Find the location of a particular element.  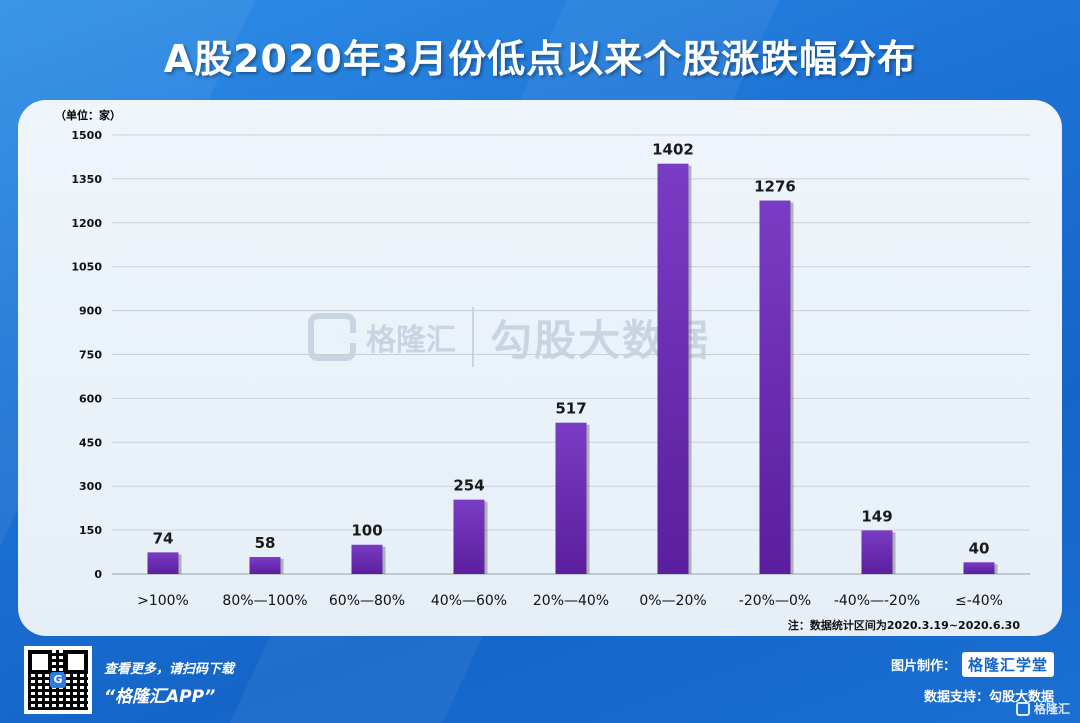

x-tick-label: 40%—60% is located at coordinates (469, 601).